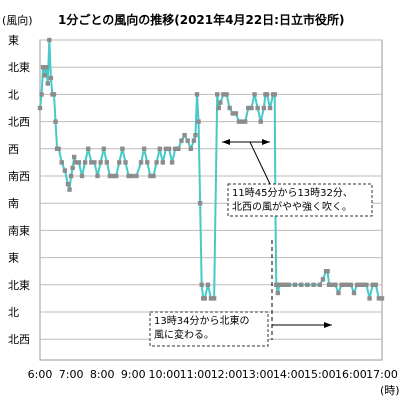 The image size is (400, 400). I want to click on y-tick-label: 西, so click(13, 149).